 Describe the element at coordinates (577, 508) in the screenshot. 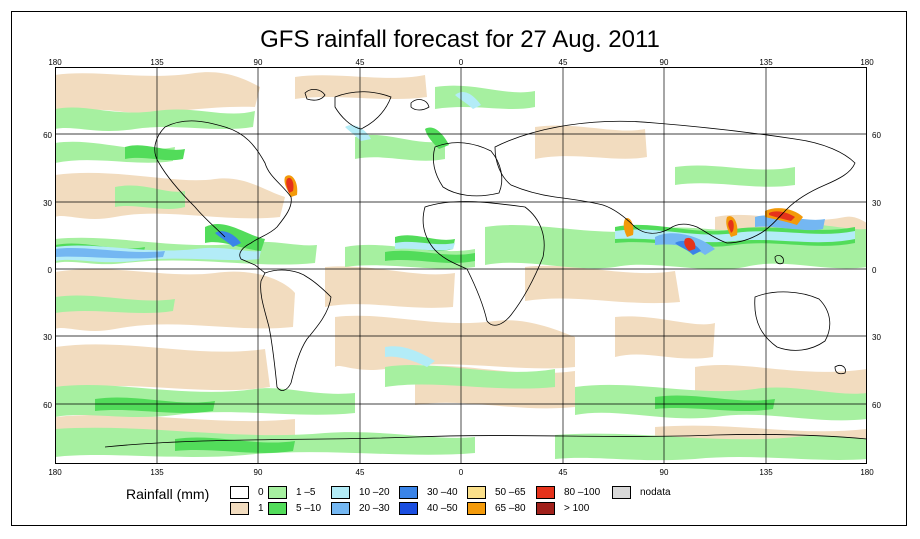

I see `legend-label: > 100` at that location.